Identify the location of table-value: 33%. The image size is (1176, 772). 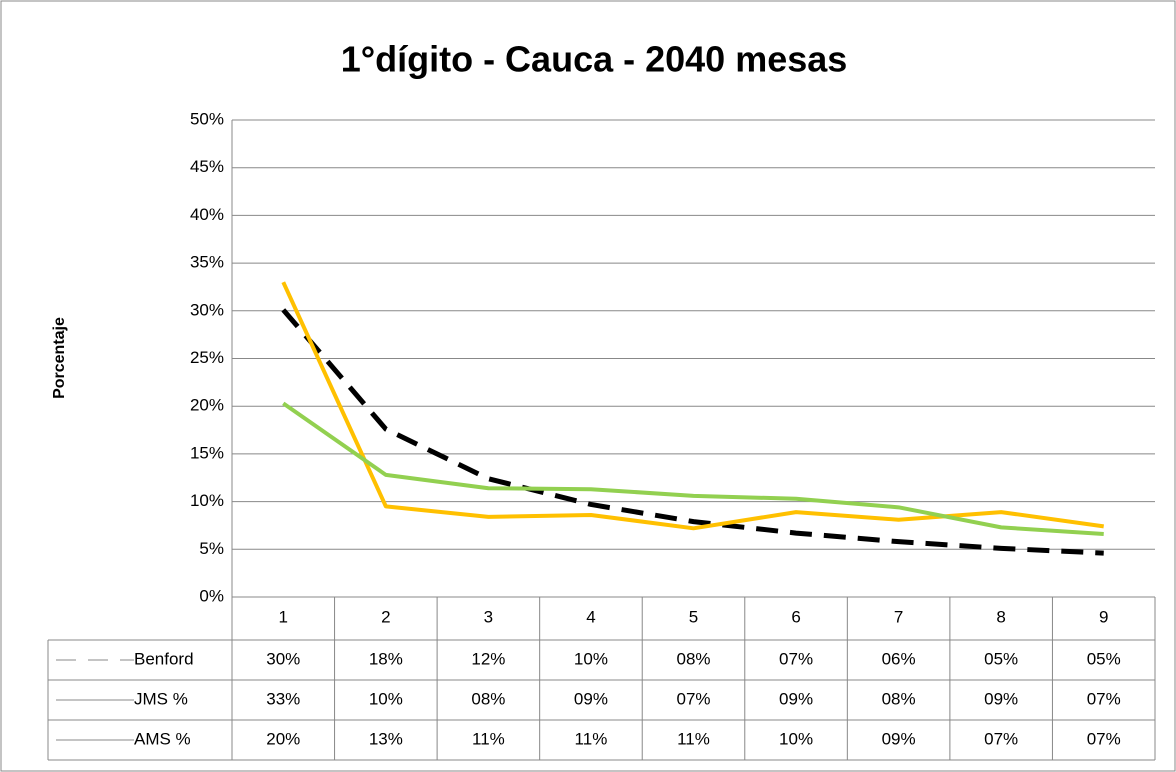
(283, 698).